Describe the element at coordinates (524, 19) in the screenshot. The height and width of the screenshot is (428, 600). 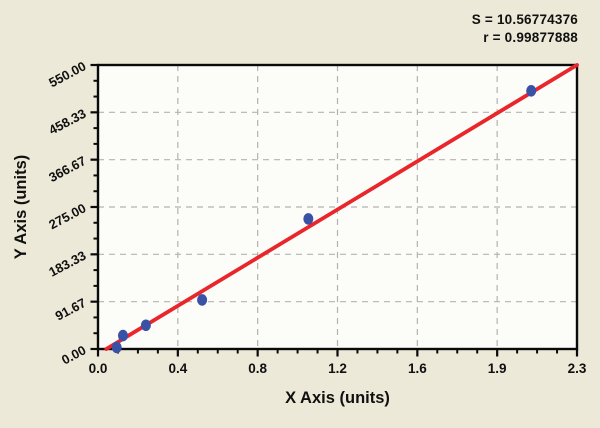
I see `stat-slope: S = 10.56774376` at that location.